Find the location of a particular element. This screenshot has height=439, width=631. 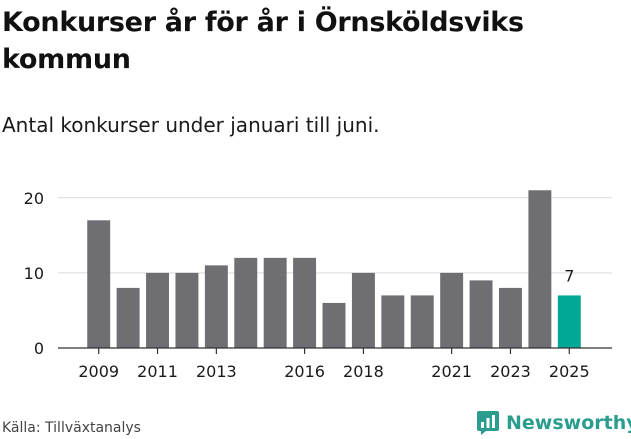

x-tick-label: 2025 is located at coordinates (569, 371).